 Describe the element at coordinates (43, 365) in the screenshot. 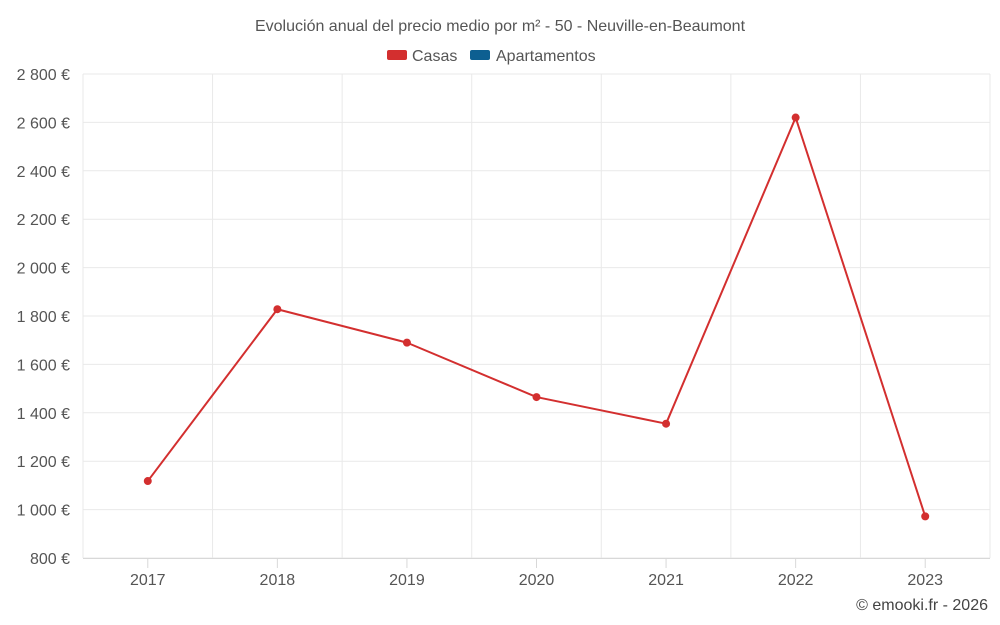

I see `y-tick-label: 1 600 €` at that location.